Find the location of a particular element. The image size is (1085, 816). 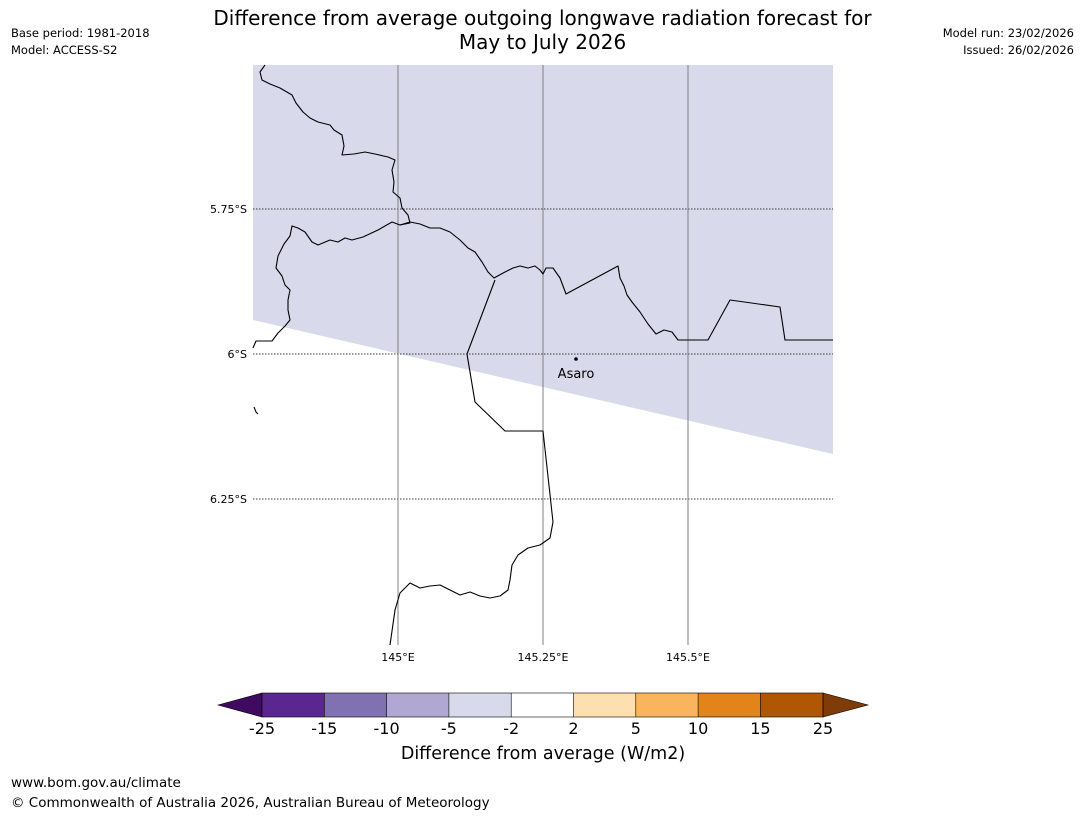

colorbar-label: Difference from average (W/m2) is located at coordinates (543, 754).